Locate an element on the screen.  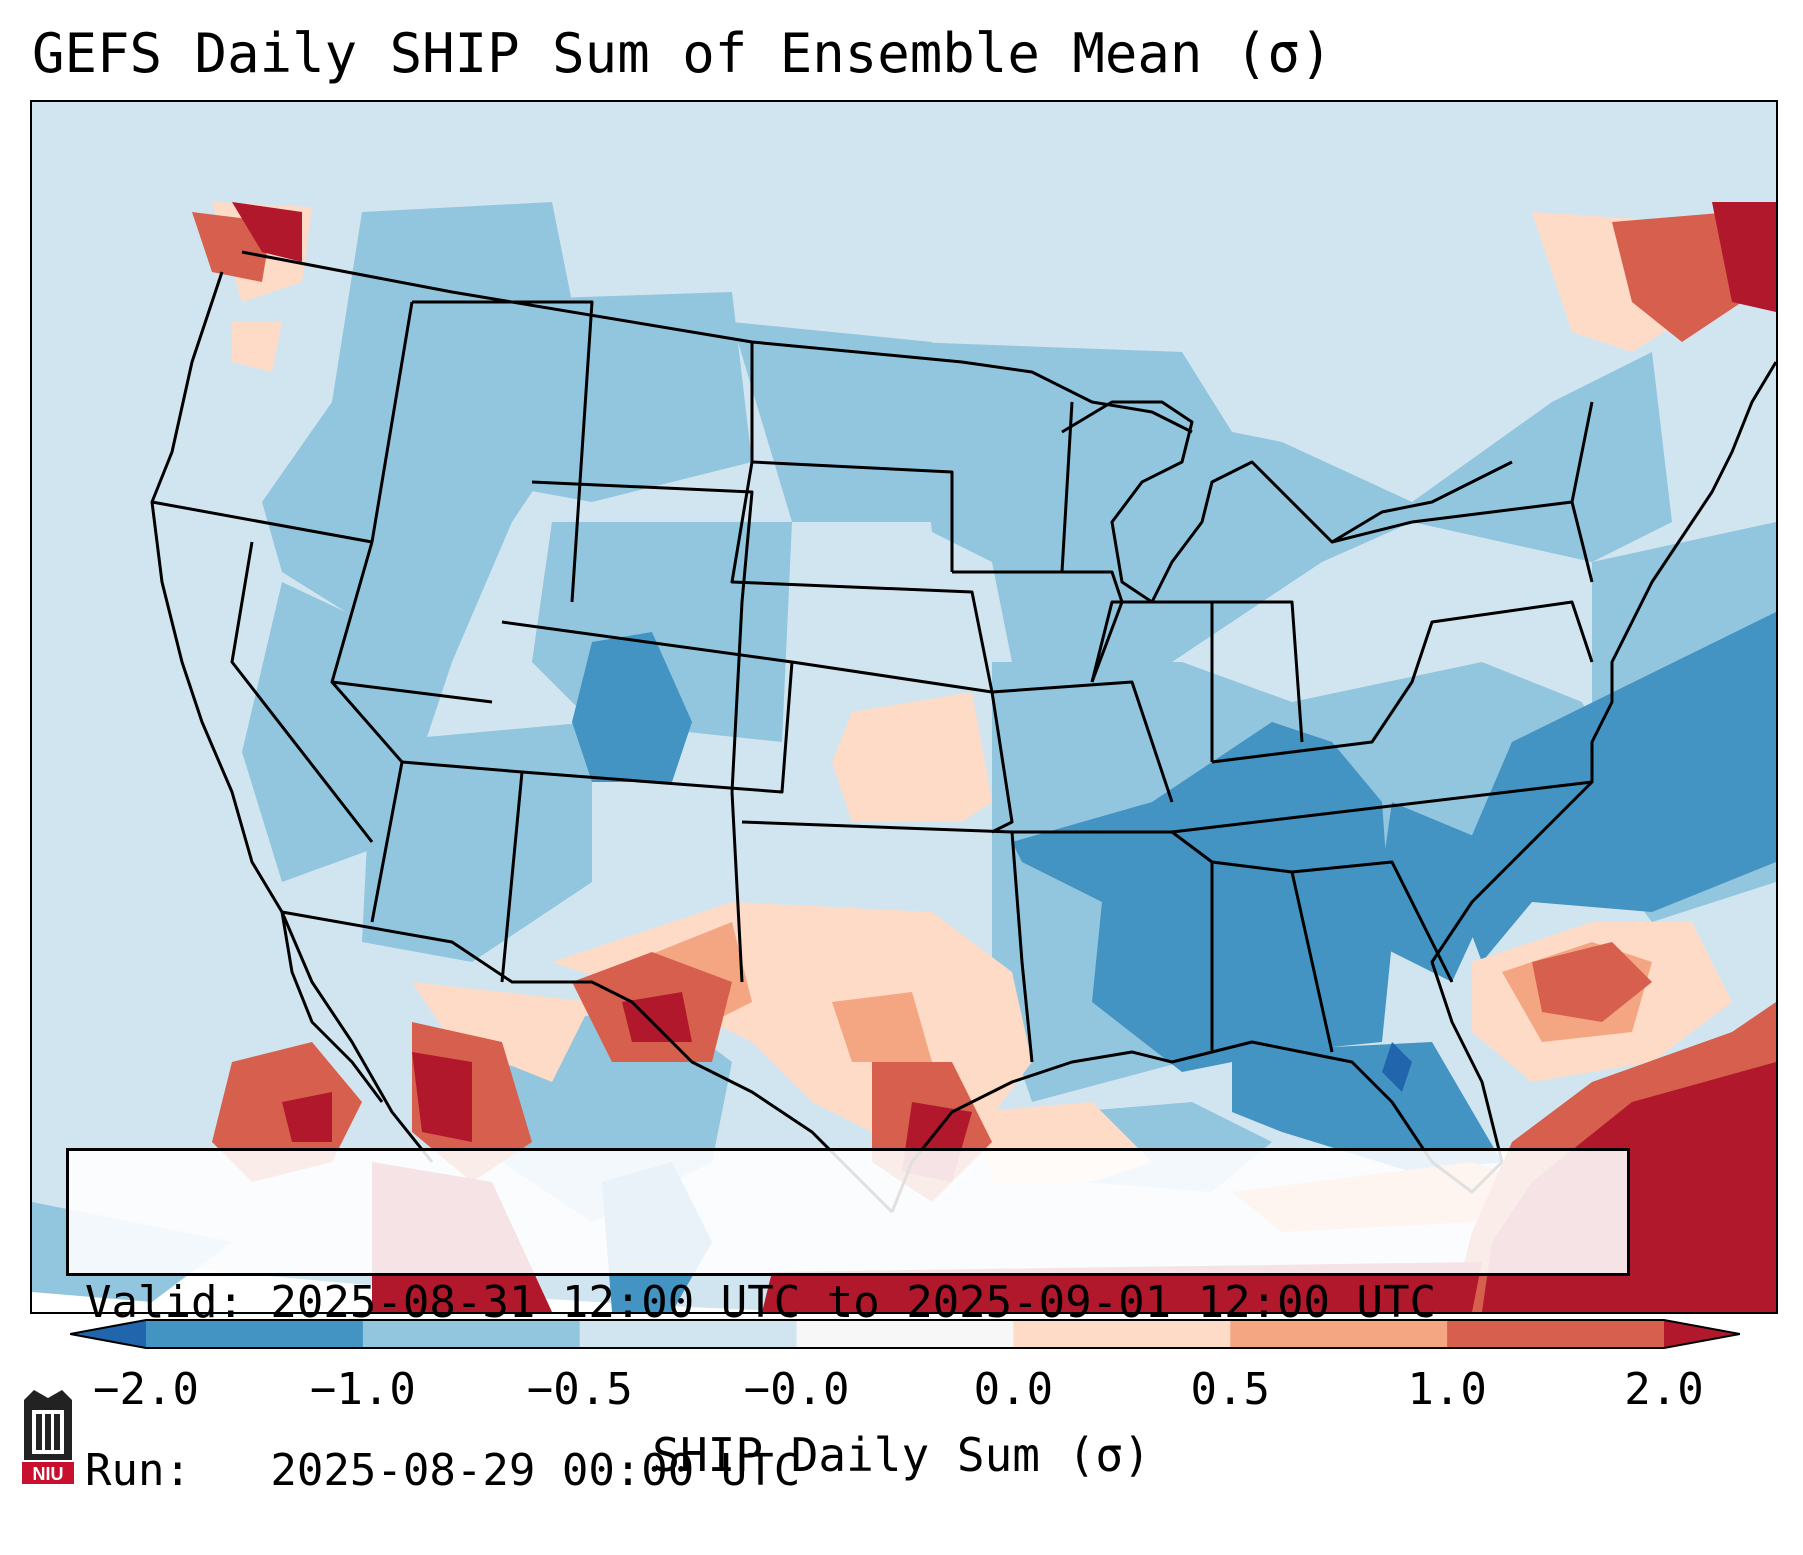
west-coast is located at coordinates (267, 687).